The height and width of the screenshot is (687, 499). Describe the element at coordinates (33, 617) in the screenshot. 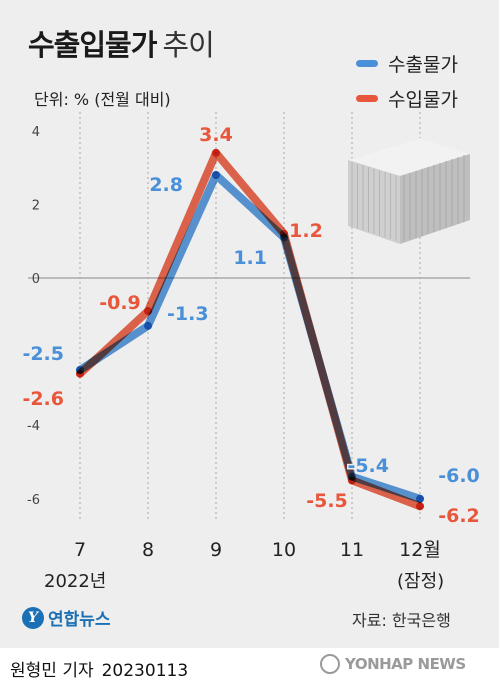

I see `yonhap-logo-icon: Y` at that location.